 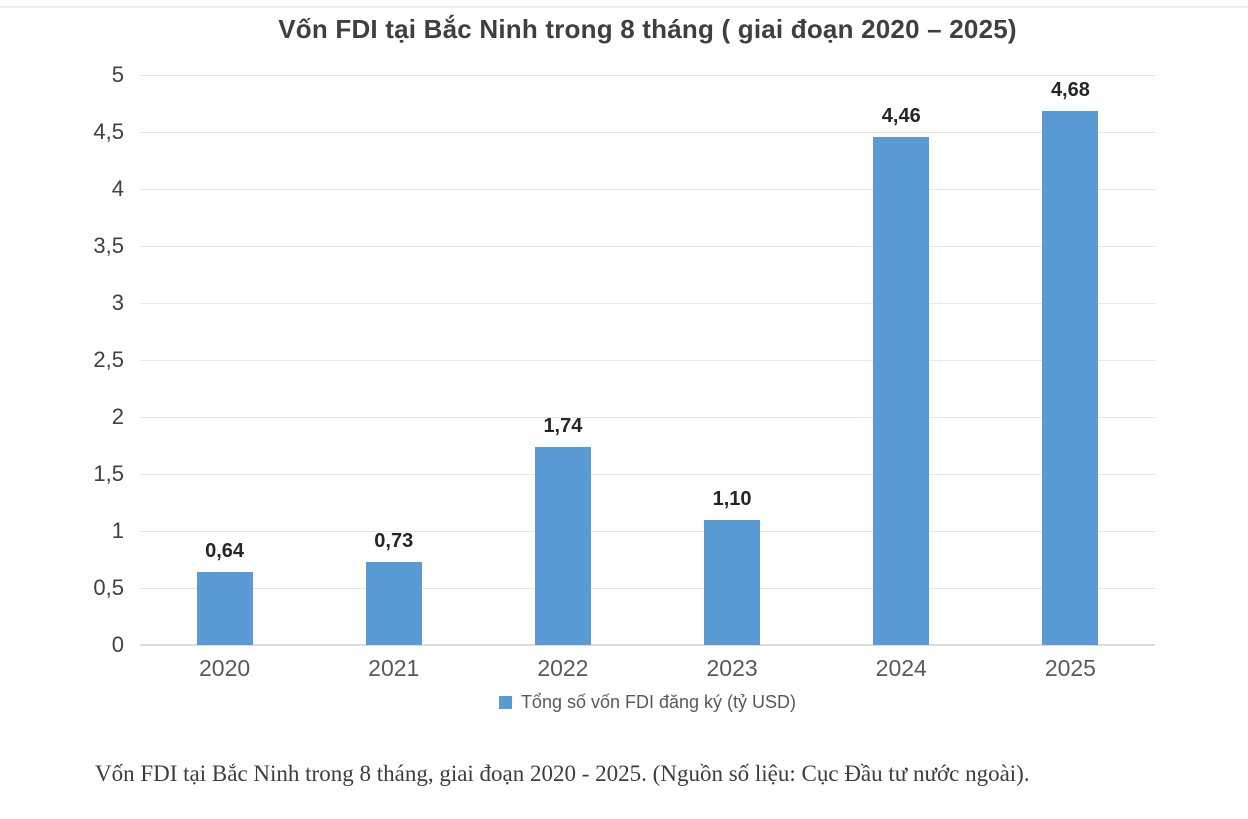 What do you see at coordinates (108, 359) in the screenshot?
I see `y-axis-tick-label: 2,5` at bounding box center [108, 359].